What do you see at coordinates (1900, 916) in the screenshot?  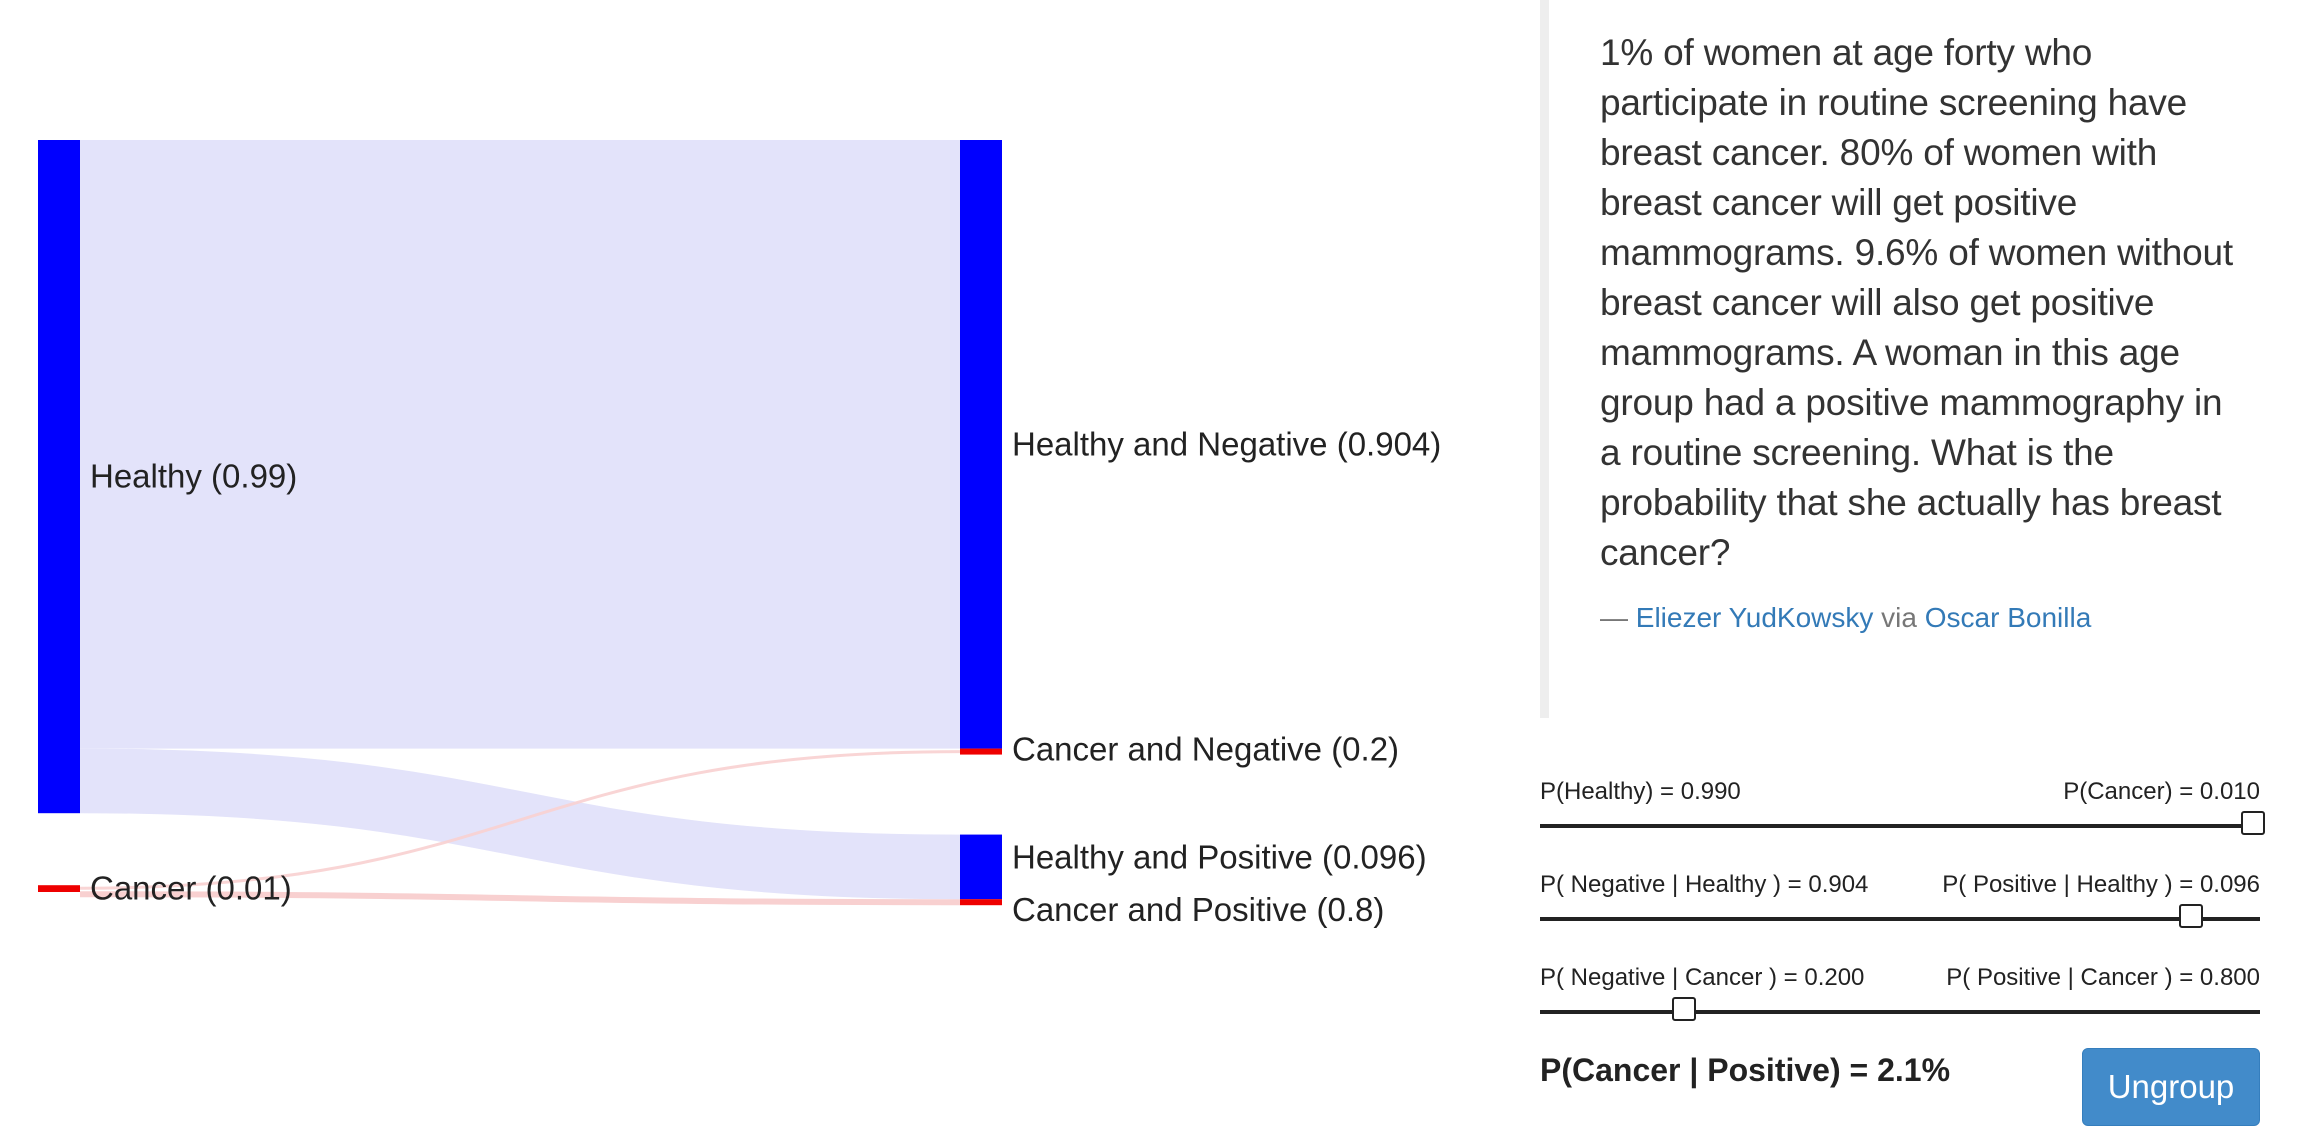 I see `healthy-test-slider-track` at bounding box center [1900, 916].